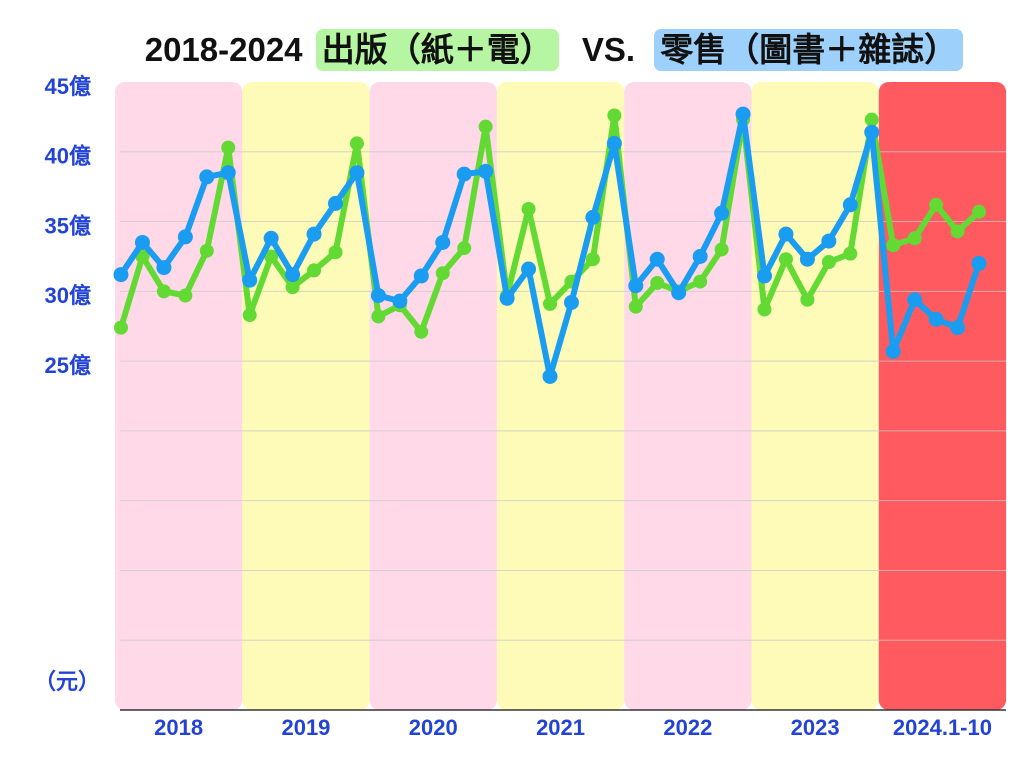 The image size is (1024, 768). What do you see at coordinates (68, 86) in the screenshot?
I see `y-tick-label: 45億` at bounding box center [68, 86].